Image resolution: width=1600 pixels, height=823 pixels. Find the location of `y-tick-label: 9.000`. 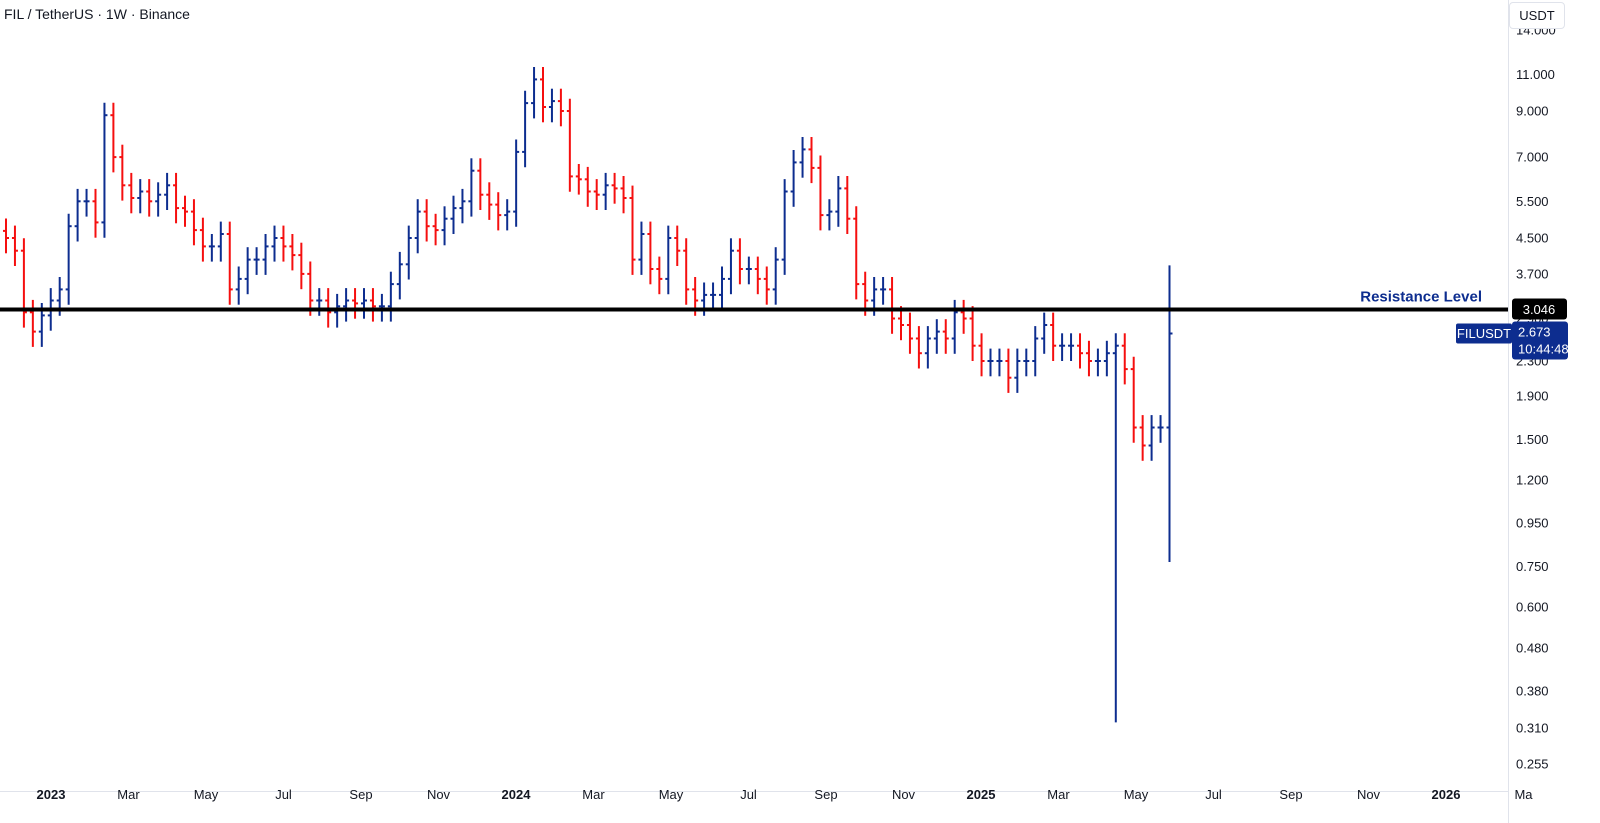

y-tick-label: 9.000 is located at coordinates (1532, 111).